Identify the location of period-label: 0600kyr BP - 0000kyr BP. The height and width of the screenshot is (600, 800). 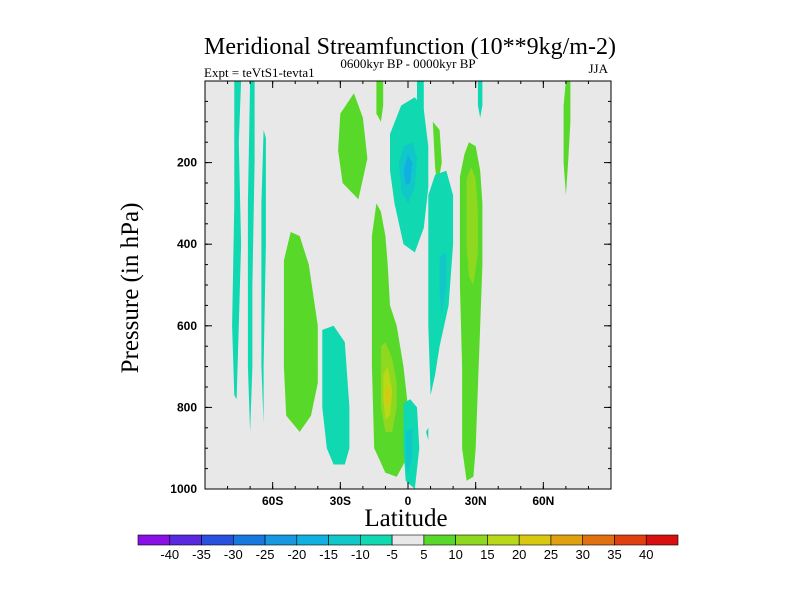
(407, 63).